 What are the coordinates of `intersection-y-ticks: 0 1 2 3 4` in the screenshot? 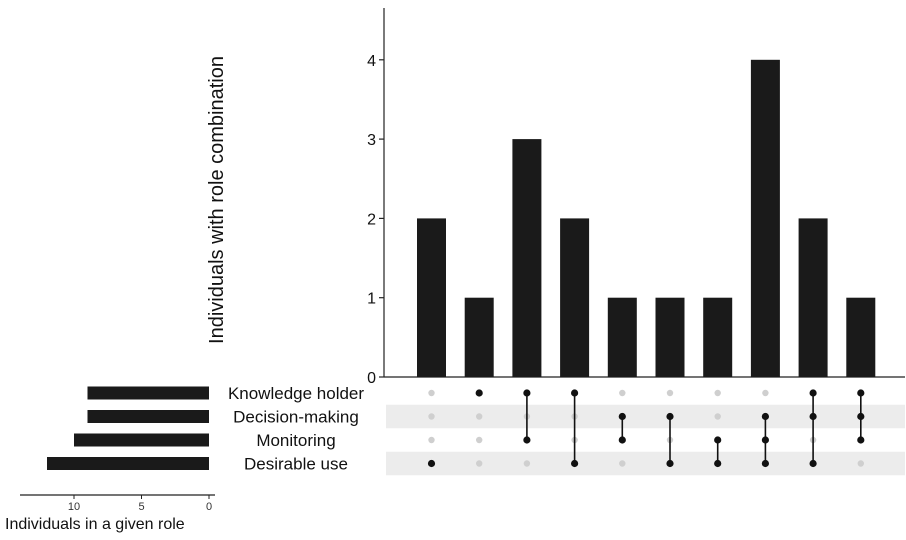 It's located at (375, 220).